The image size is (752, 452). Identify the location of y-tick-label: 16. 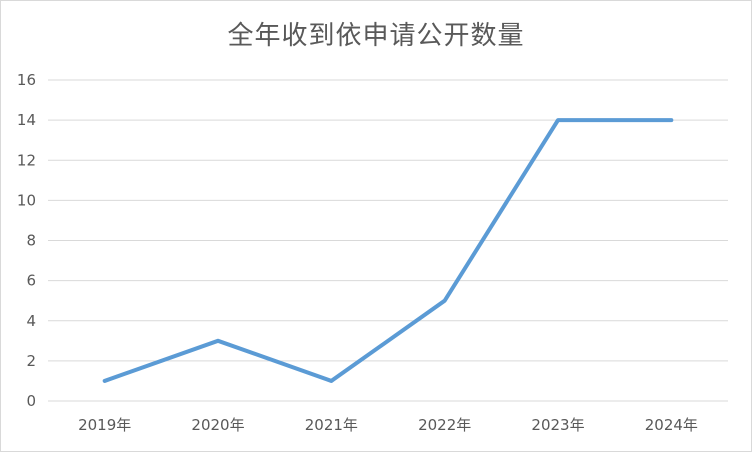
(26, 80).